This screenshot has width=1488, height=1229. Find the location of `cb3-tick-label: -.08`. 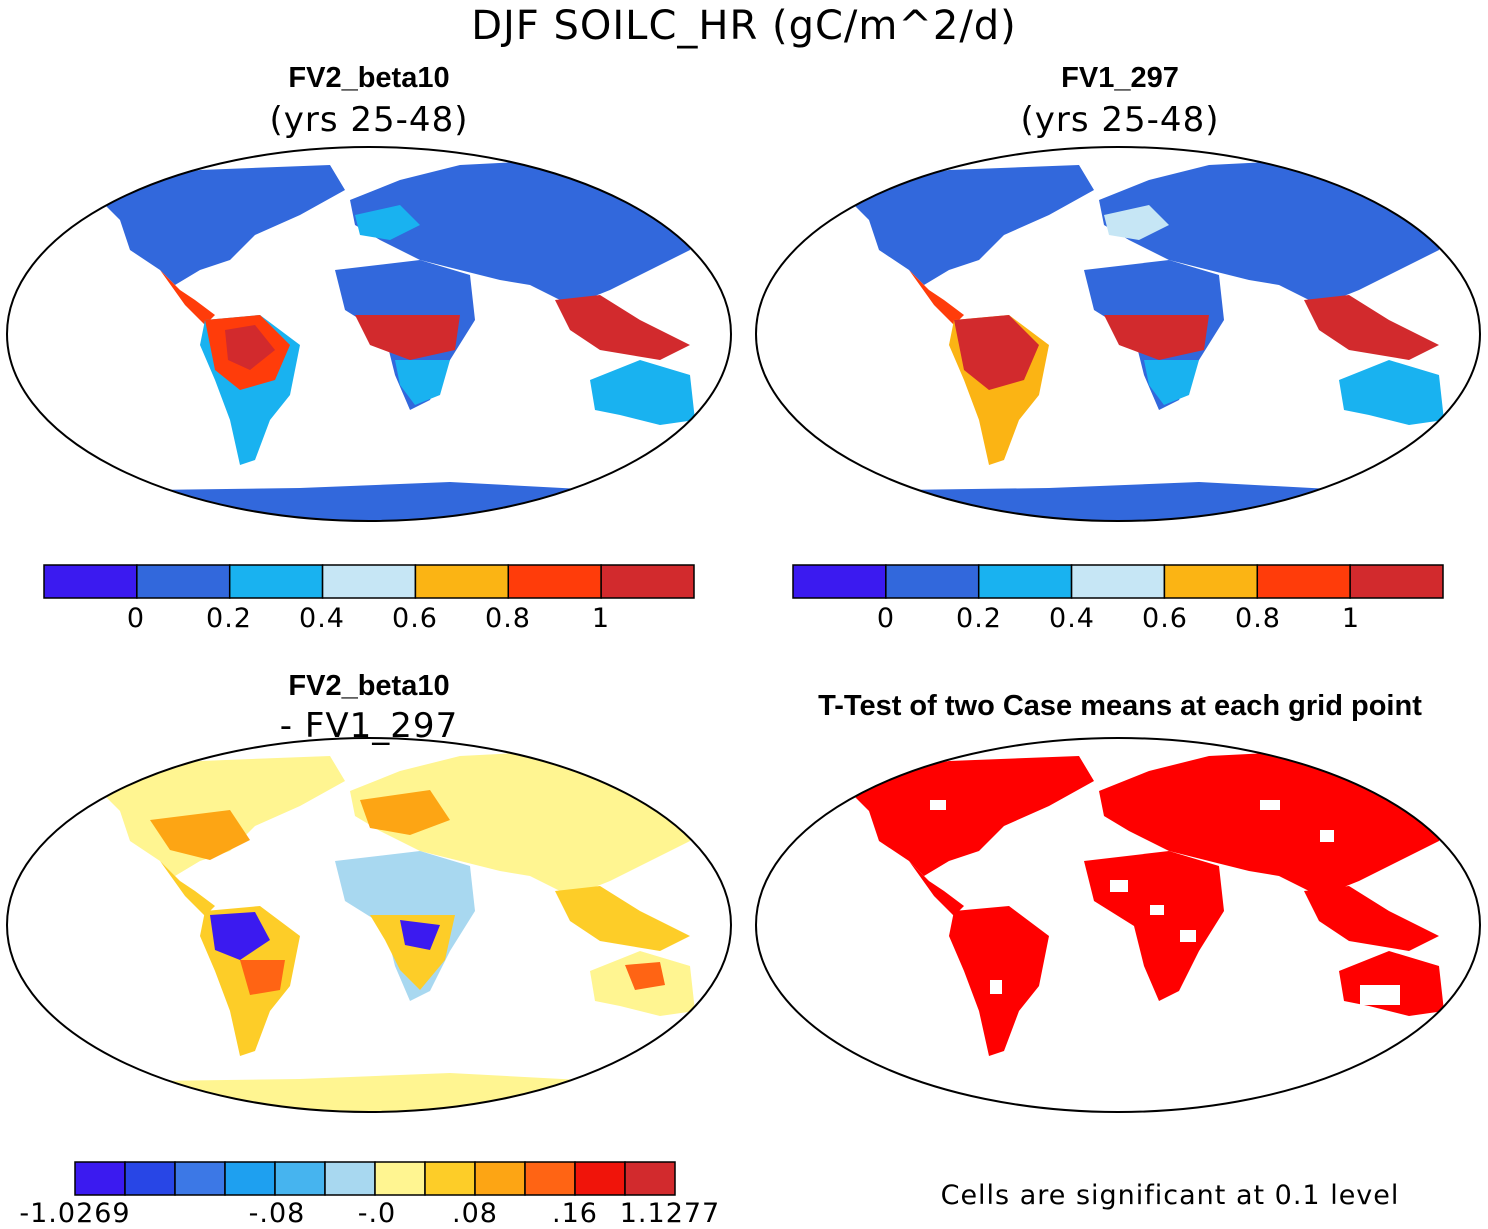

cb3-tick-label: -.08 is located at coordinates (277, 1213).